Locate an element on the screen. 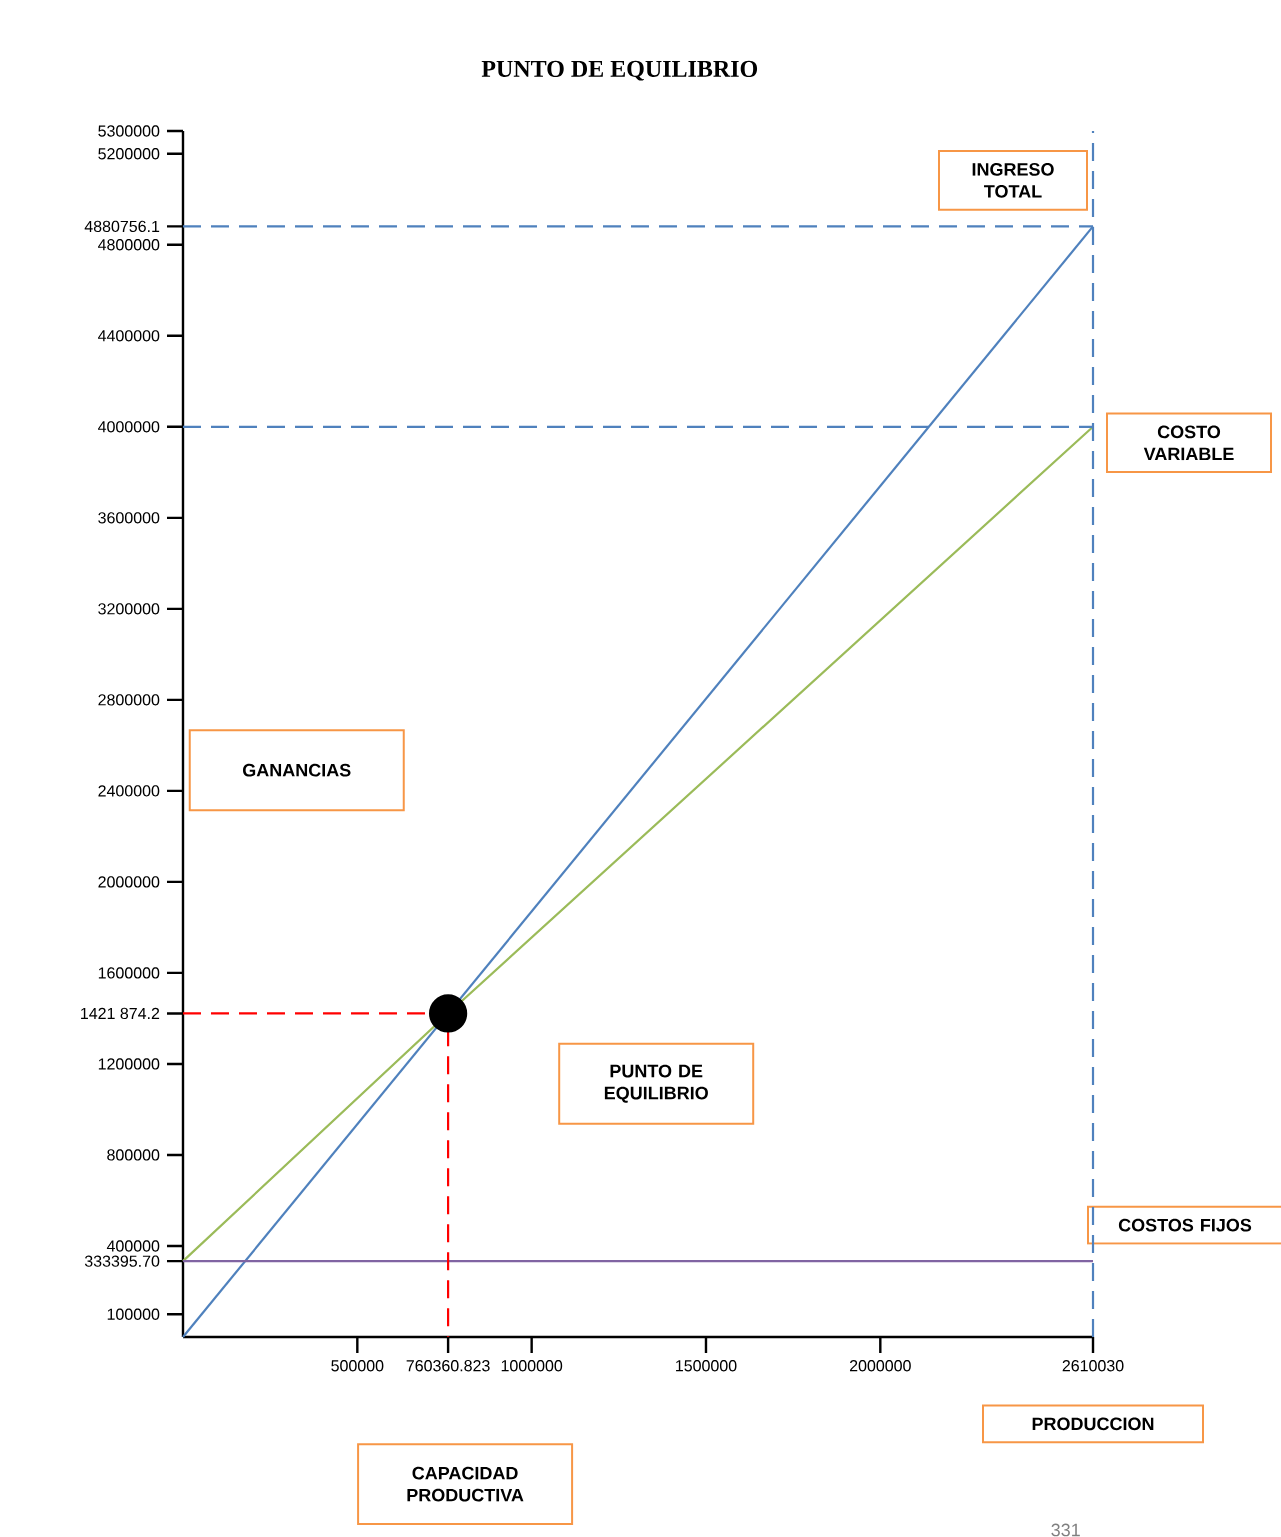  x-tick-label: 1500000 is located at coordinates (706, 1366).